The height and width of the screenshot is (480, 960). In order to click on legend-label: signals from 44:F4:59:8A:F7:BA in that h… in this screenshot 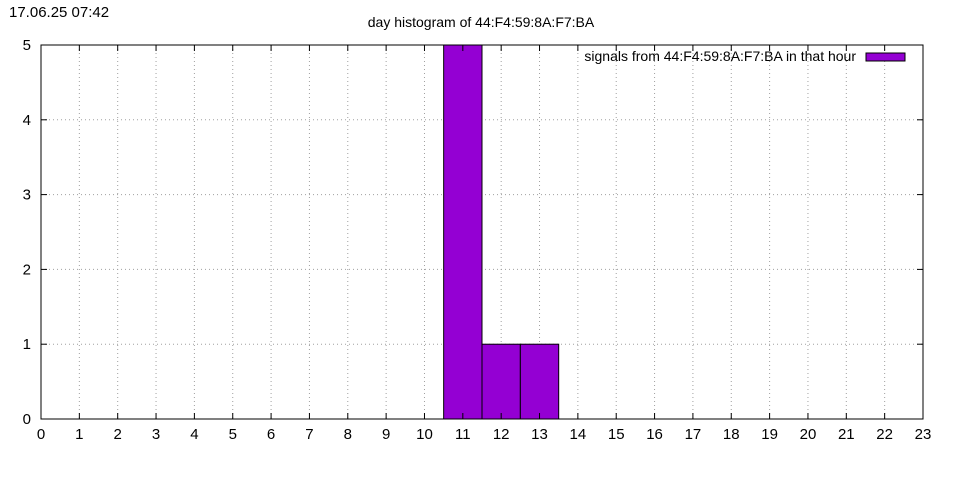, I will do `click(720, 56)`.